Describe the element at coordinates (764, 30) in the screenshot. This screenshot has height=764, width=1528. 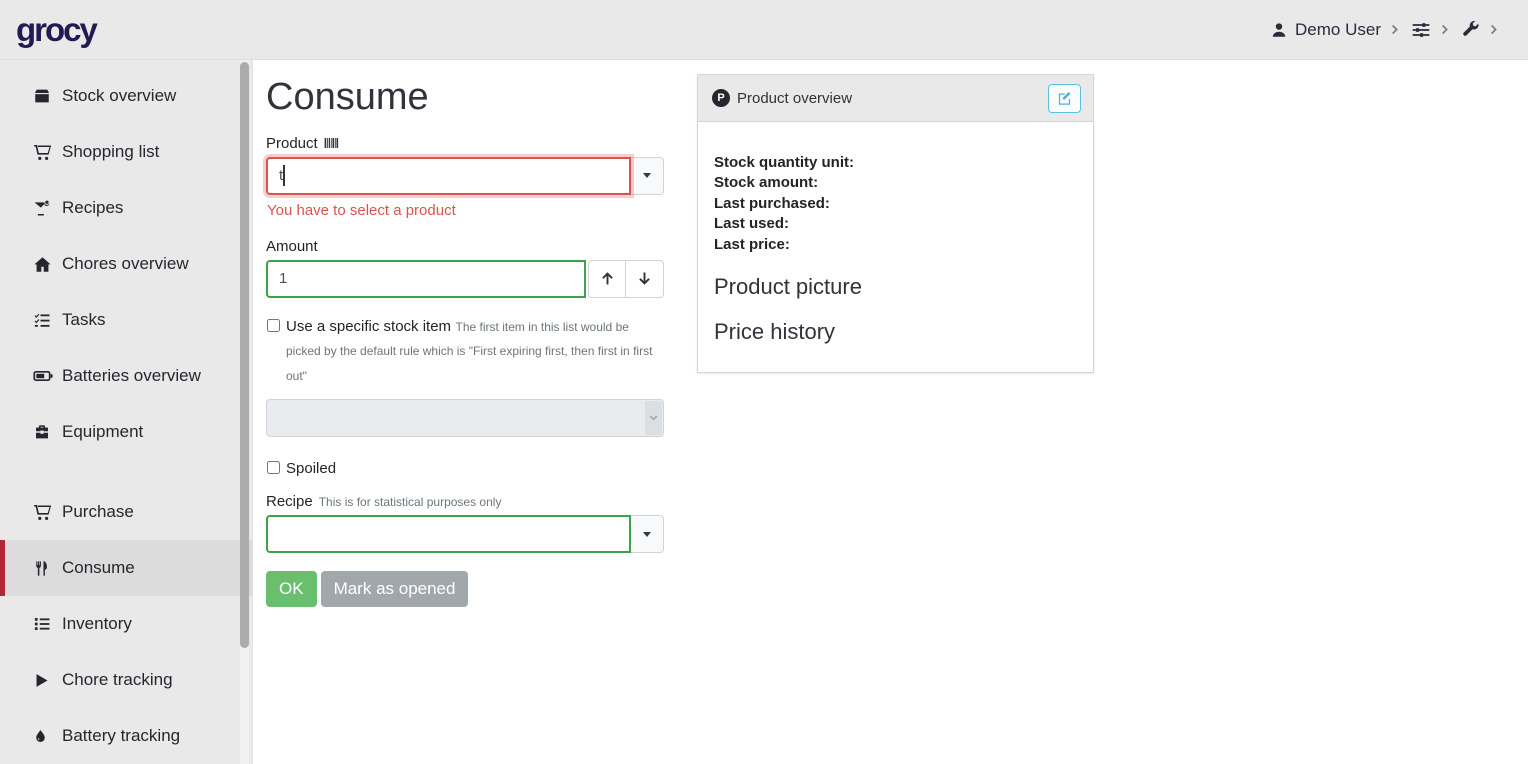
I see `top-navbar: grocy Demo User` at that location.